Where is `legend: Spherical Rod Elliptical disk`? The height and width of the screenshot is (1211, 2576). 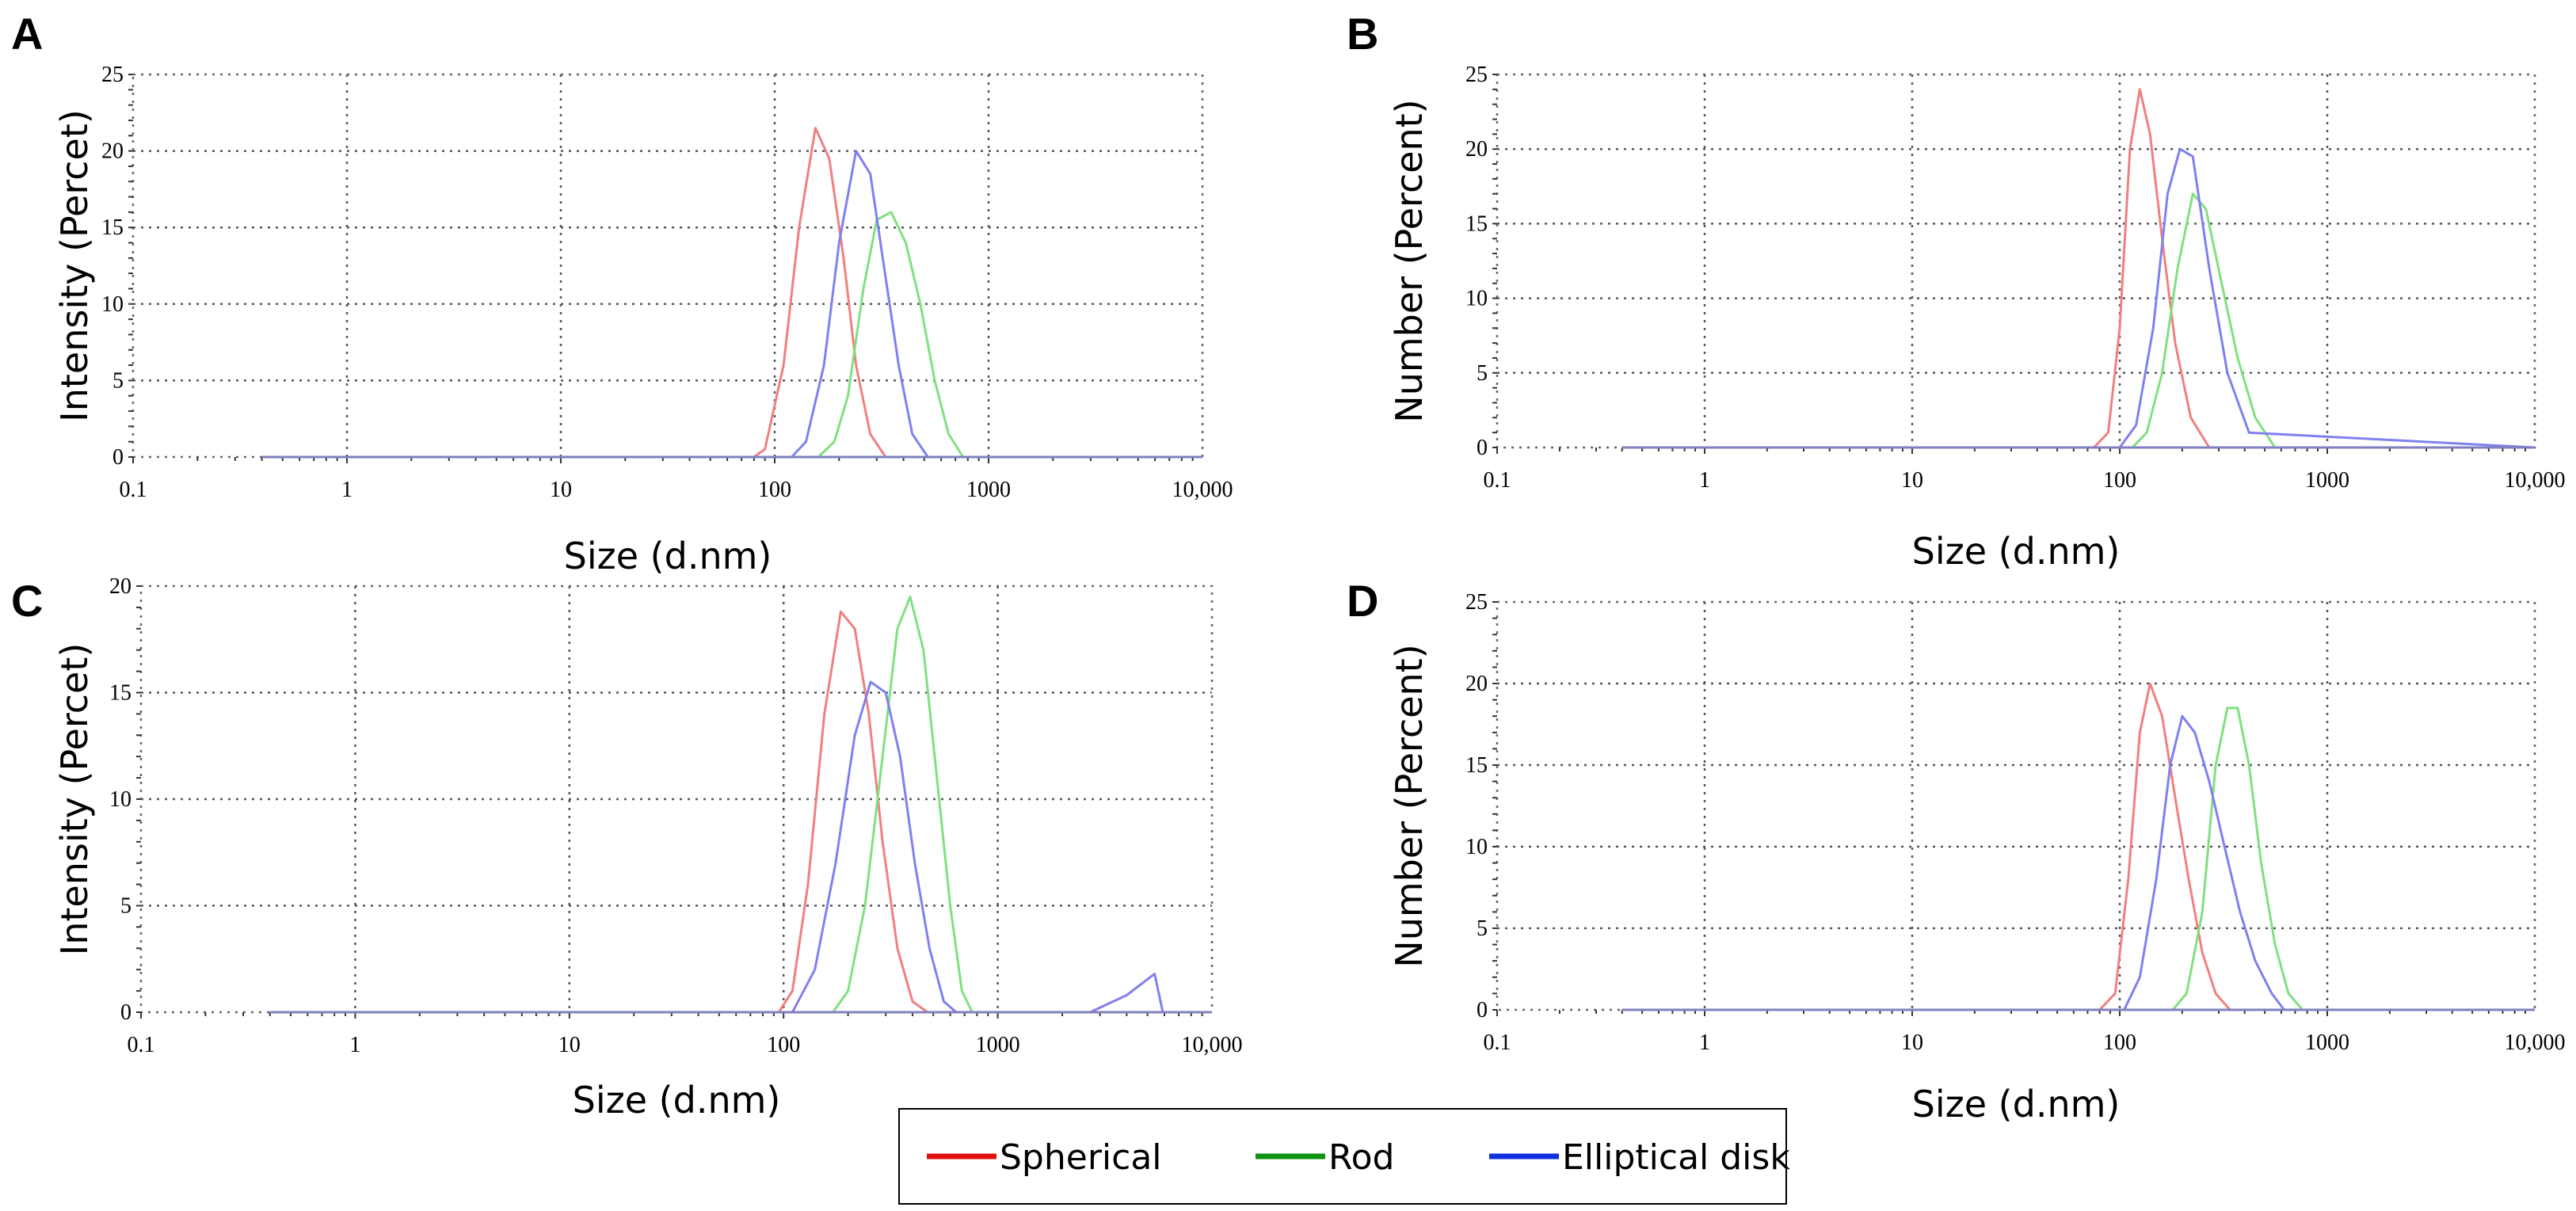
legend: Spherical Rod Elliptical disk is located at coordinates (1344, 1156).